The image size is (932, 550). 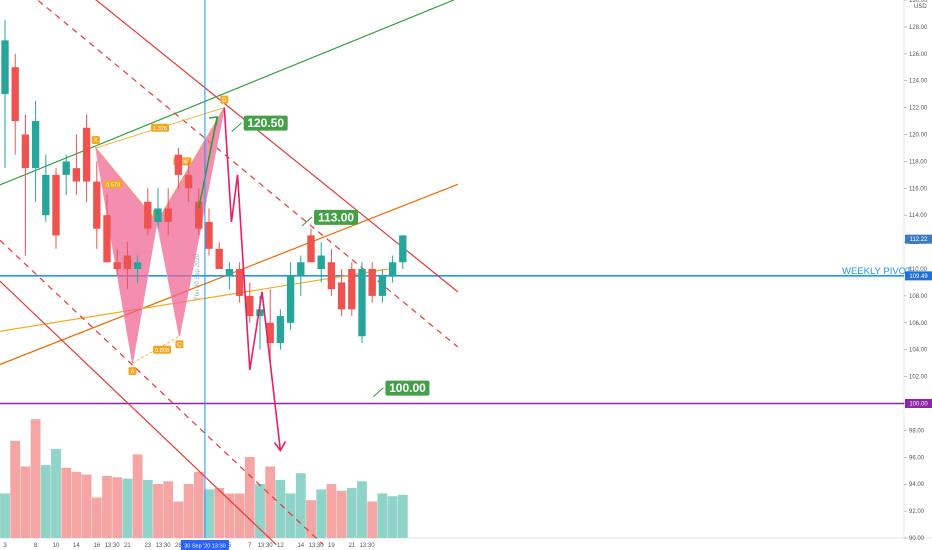 What do you see at coordinates (208, 162) in the screenshot?
I see `green-arrow-line` at bounding box center [208, 162].